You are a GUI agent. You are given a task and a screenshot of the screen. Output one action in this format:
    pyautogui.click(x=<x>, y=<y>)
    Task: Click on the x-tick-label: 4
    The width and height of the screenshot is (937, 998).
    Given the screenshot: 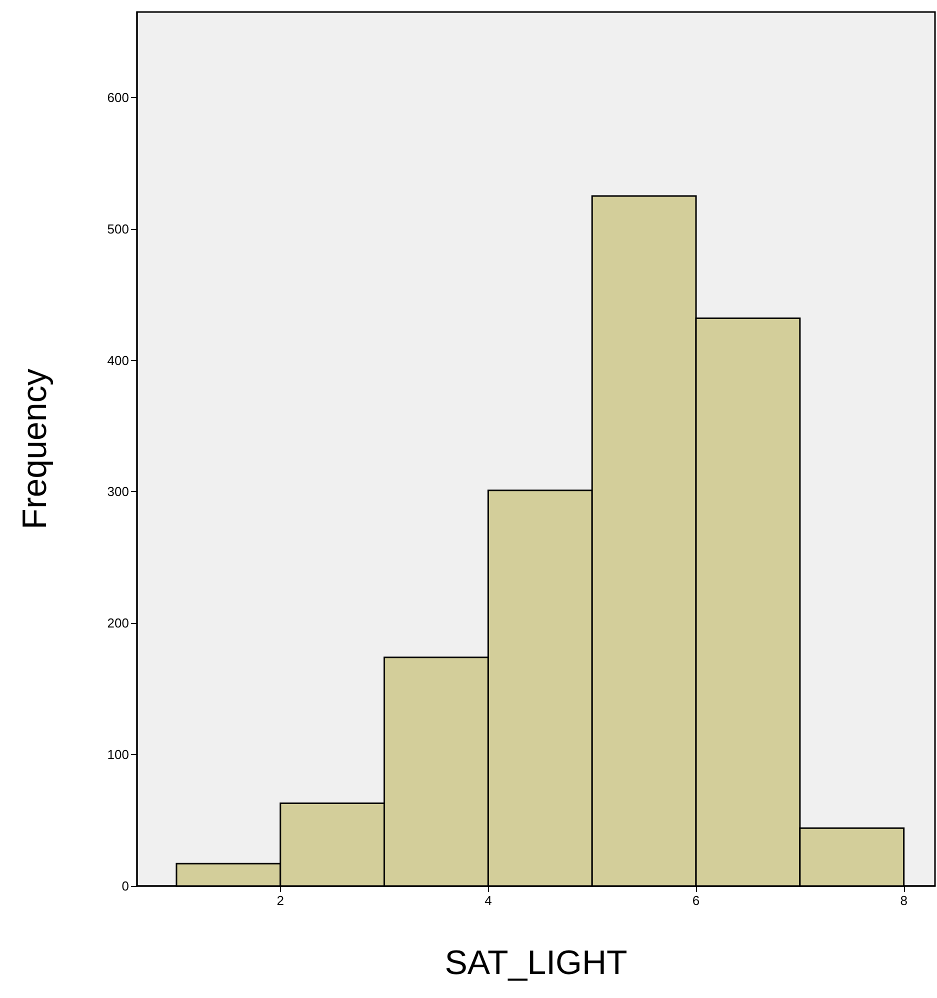 What is the action you would take?
    pyautogui.click(x=488, y=900)
    